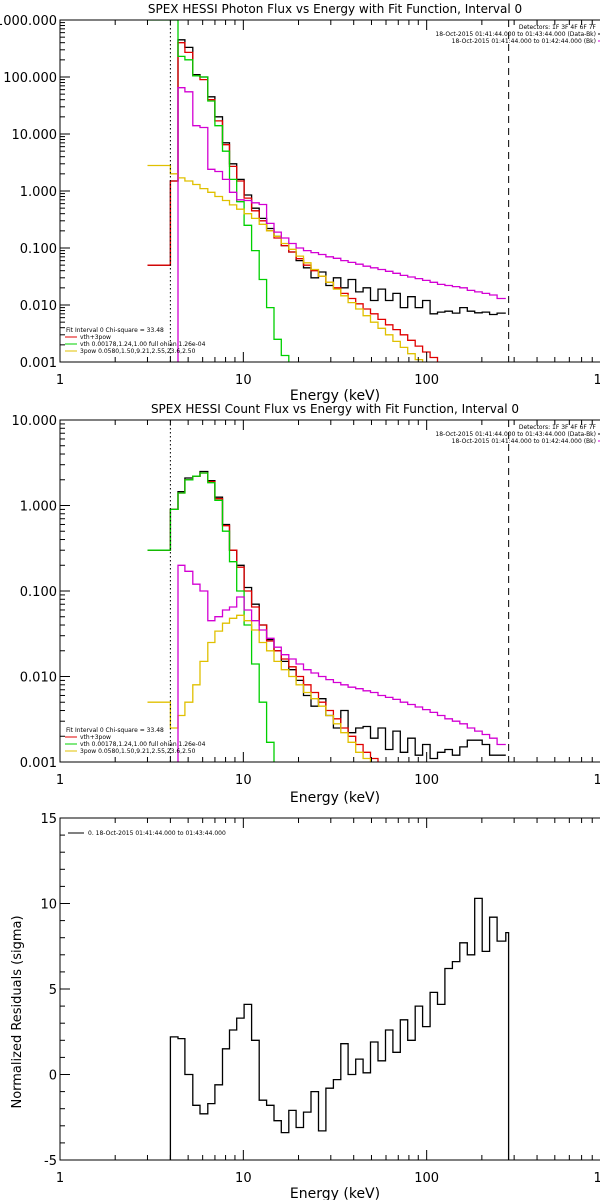  What do you see at coordinates (30, 78) in the screenshot?
I see `y-tick-label: 100.000` at bounding box center [30, 78].